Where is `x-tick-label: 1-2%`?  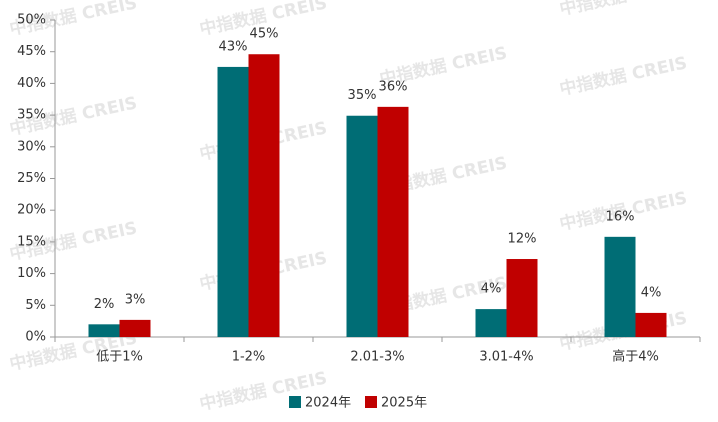 x-tick-label: 1-2% is located at coordinates (249, 357).